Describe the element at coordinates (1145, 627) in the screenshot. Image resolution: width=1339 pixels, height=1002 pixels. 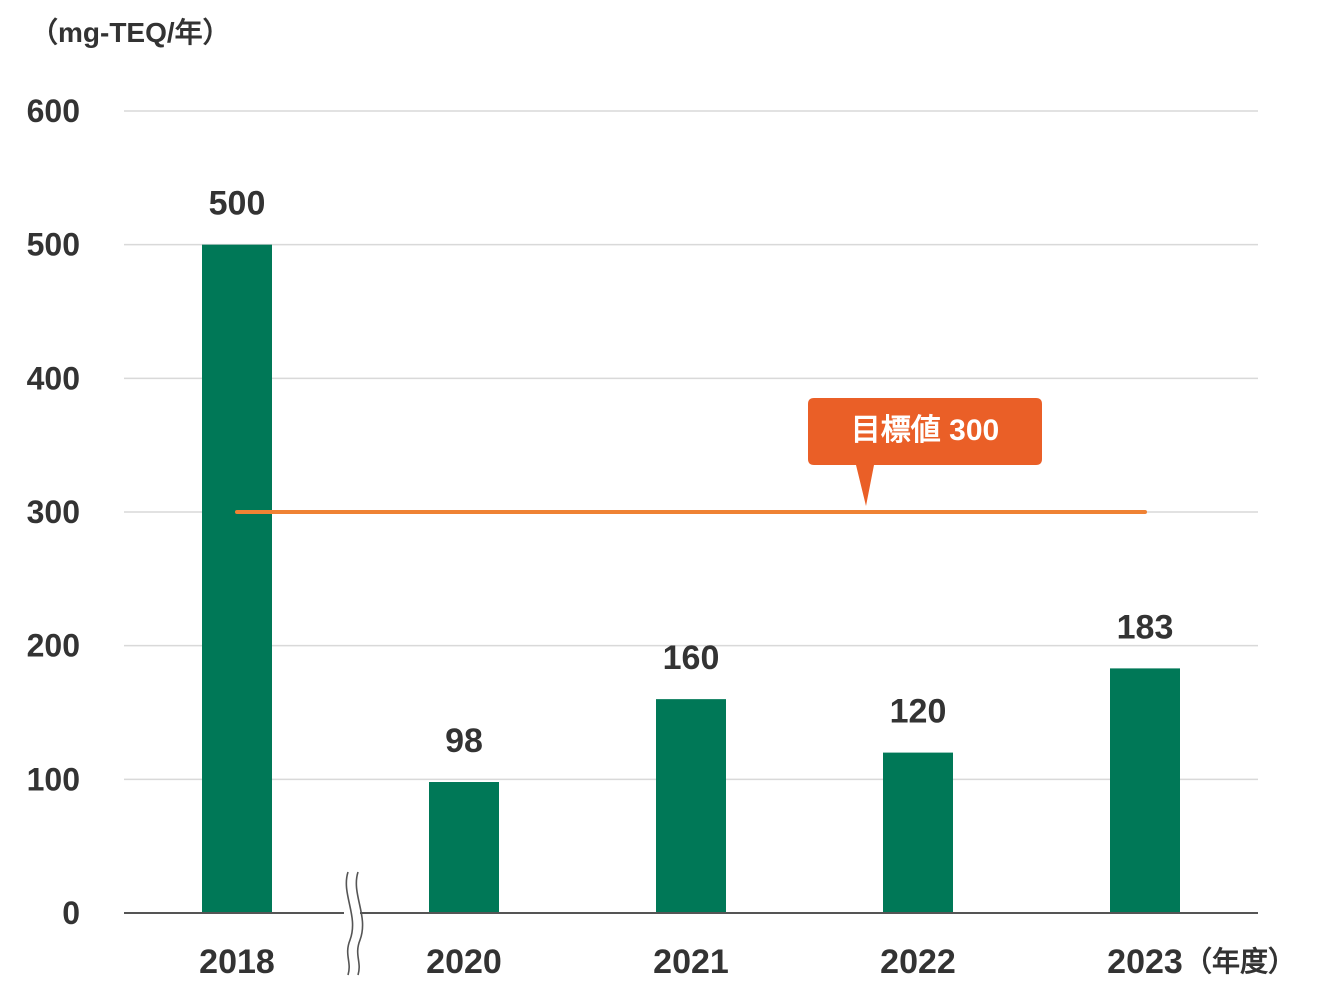
I see `data-label-2023: 183` at that location.